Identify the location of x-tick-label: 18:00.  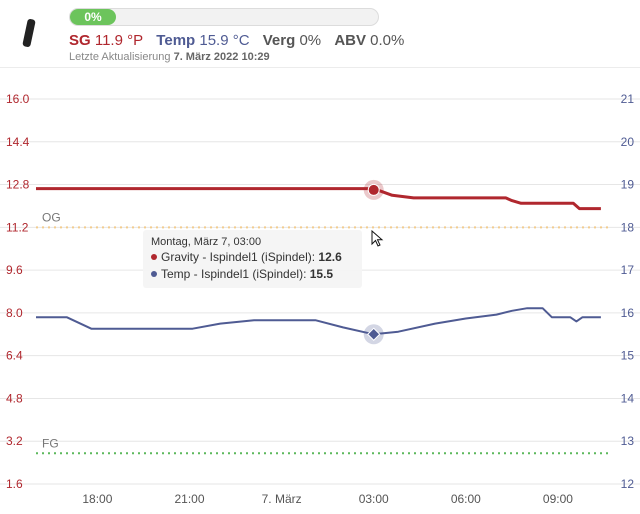
(97, 499).